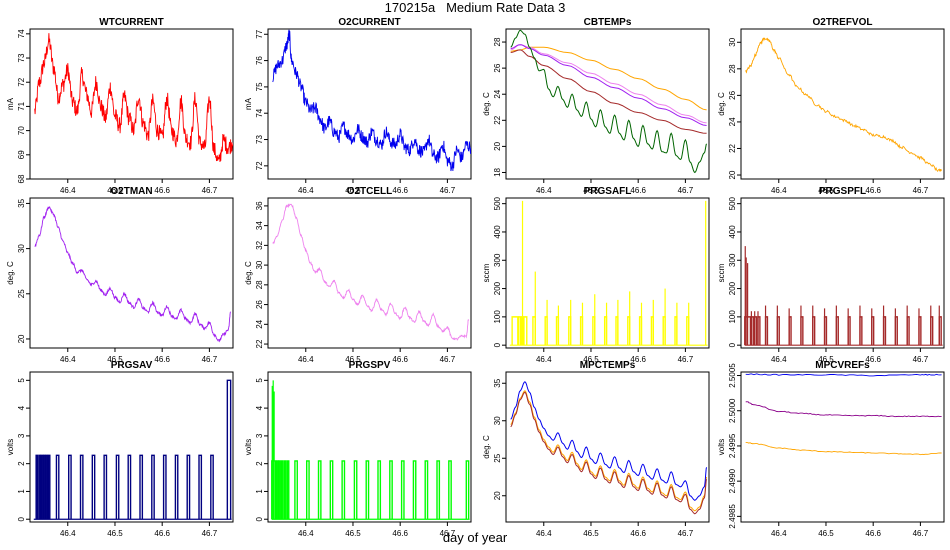 This screenshot has height=550, width=950. I want to click on series-line-O2TMAN, so click(132, 274).